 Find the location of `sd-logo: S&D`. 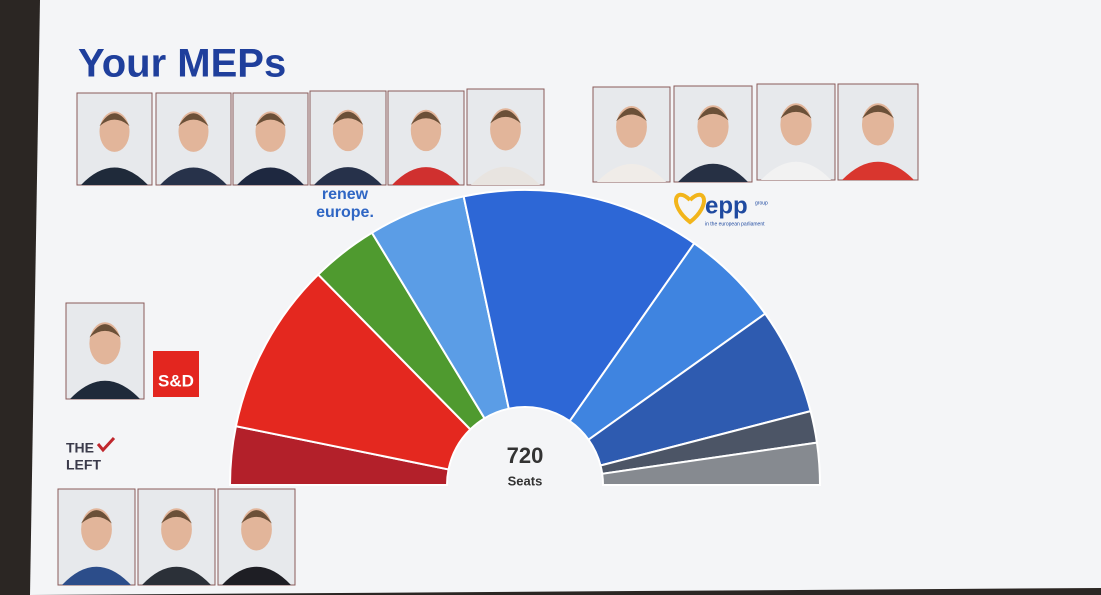

sd-logo: S&D is located at coordinates (176, 380).